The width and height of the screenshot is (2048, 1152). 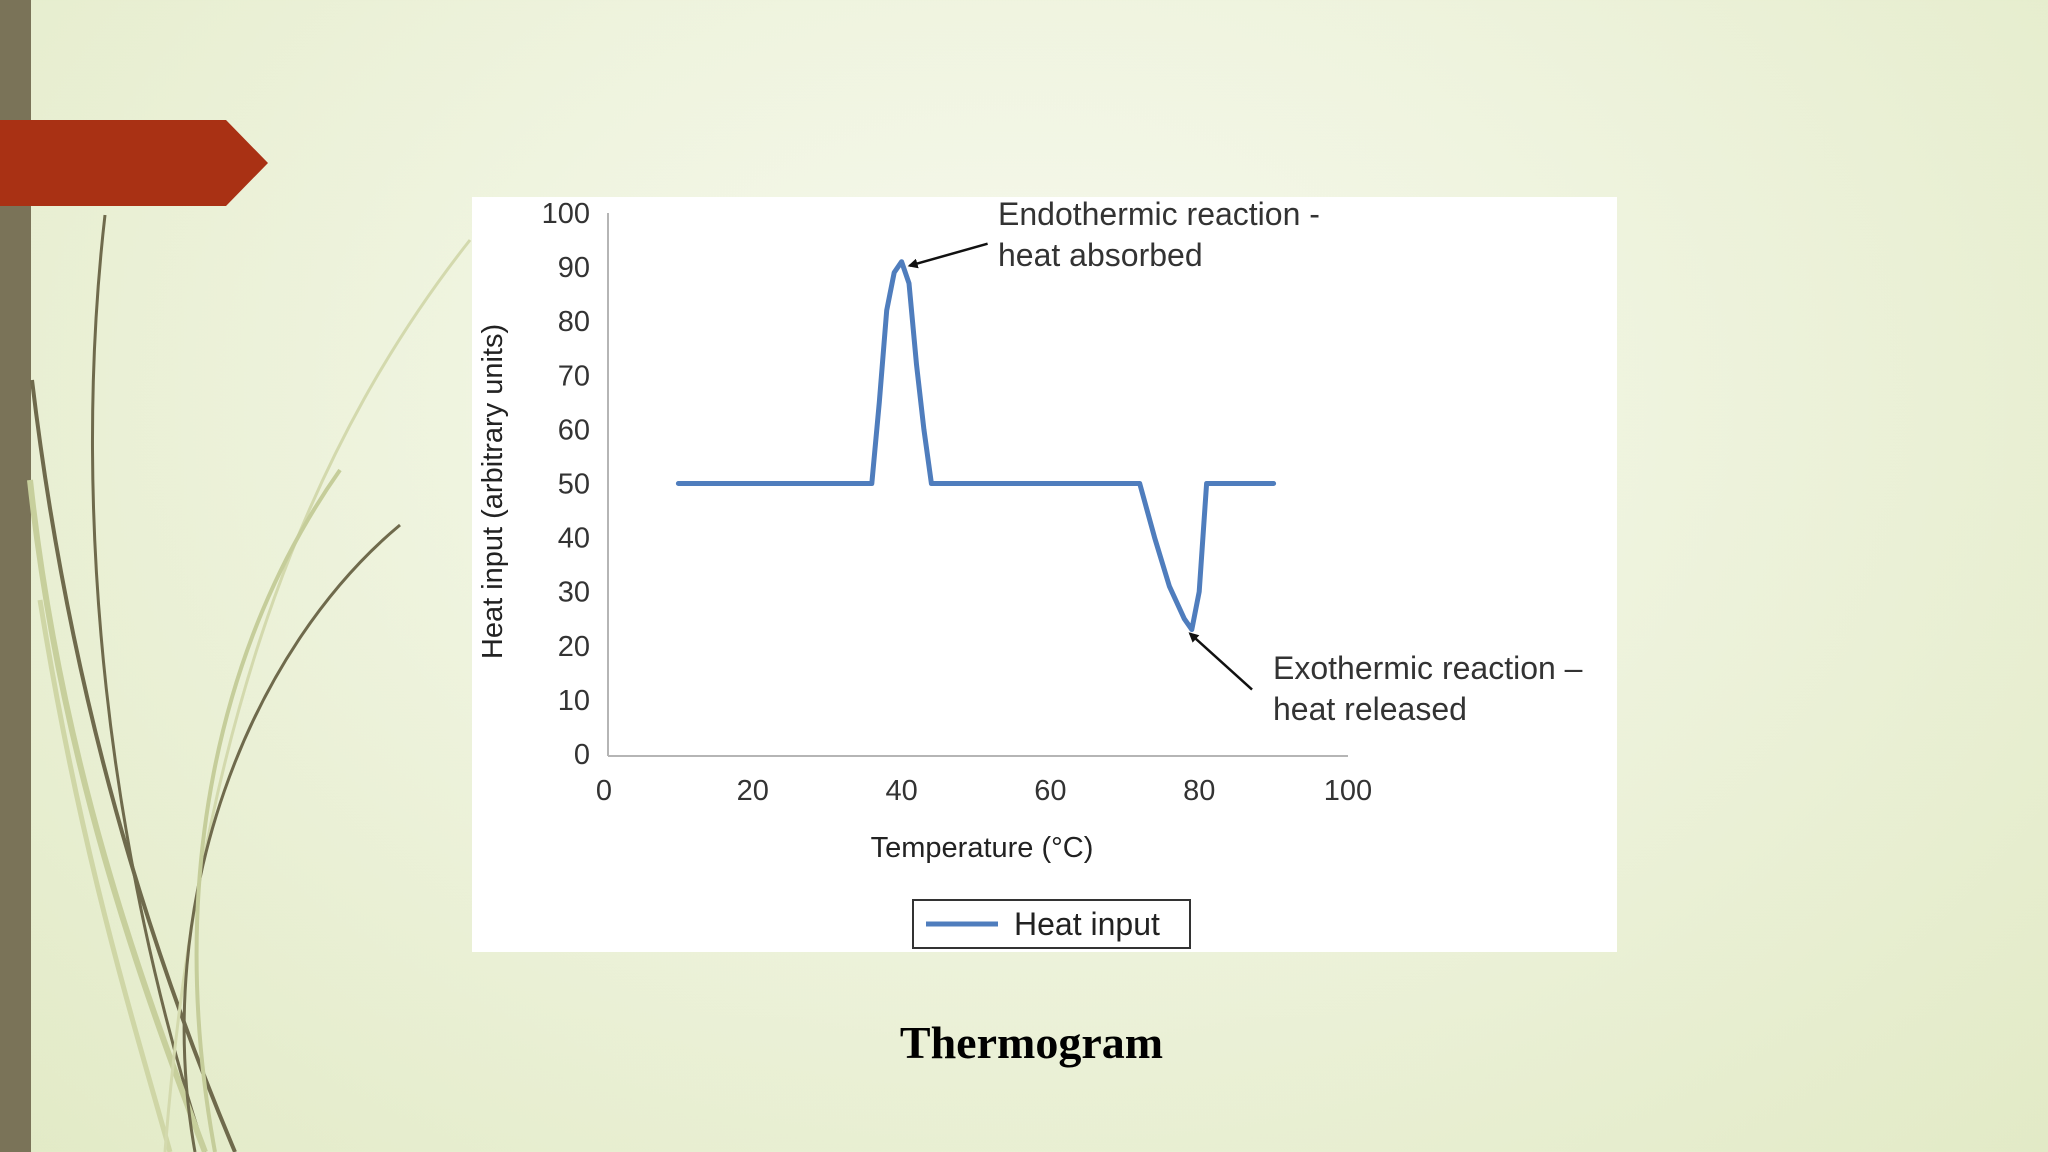 I want to click on y-tick-label: 70, so click(x=574, y=376).